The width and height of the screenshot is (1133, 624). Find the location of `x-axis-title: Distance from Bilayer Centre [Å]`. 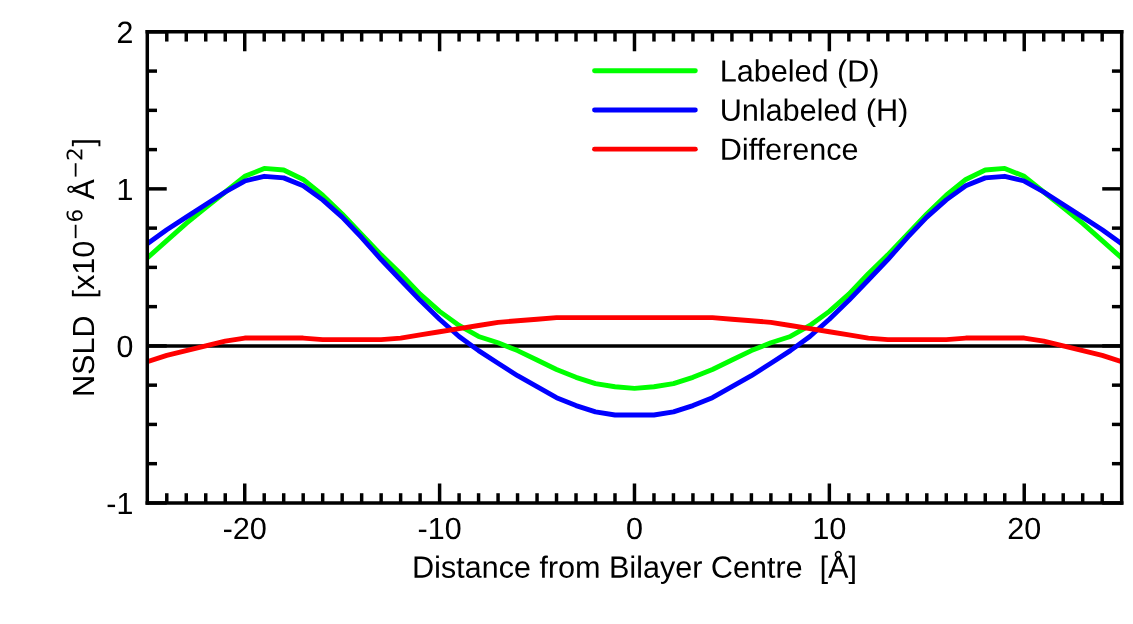

x-axis-title: Distance from Bilayer Centre [Å] is located at coordinates (634, 567).